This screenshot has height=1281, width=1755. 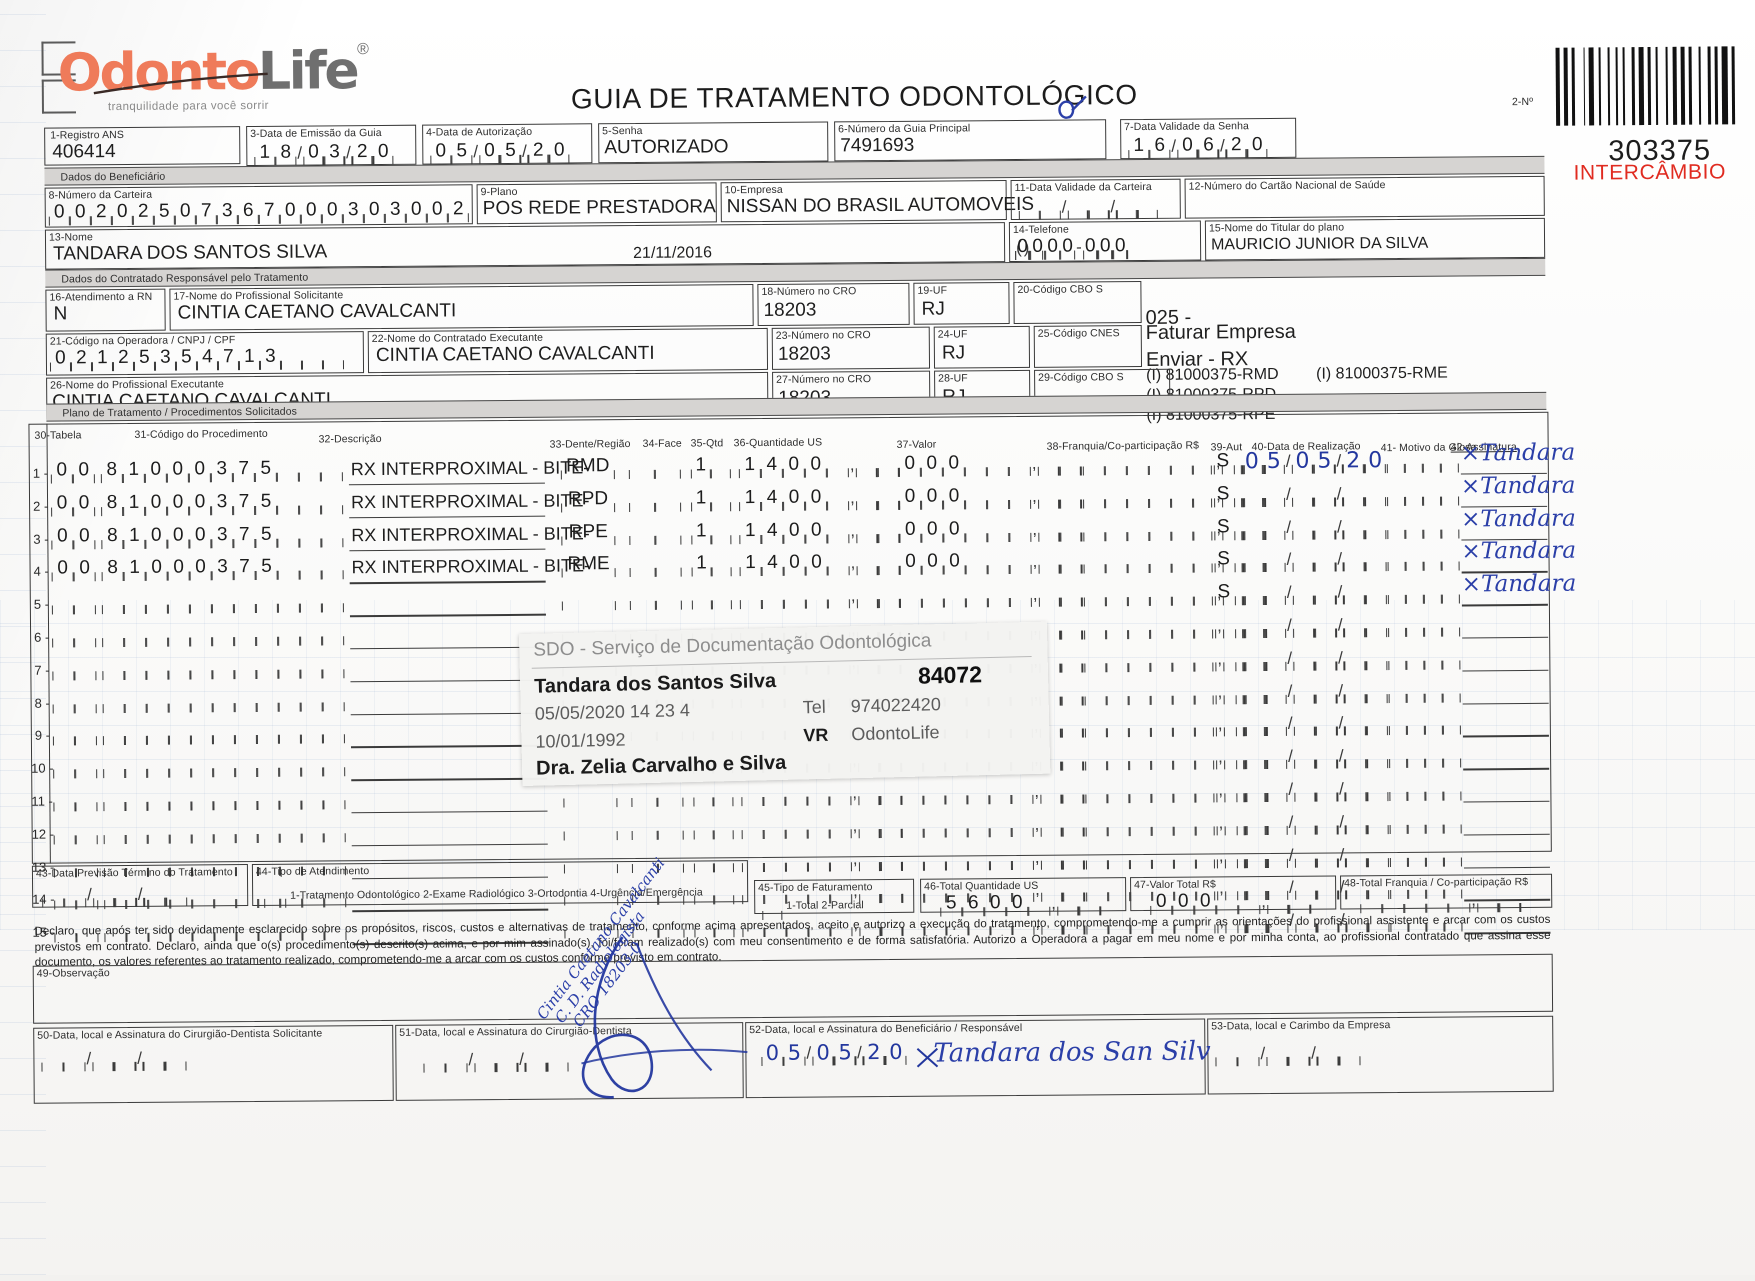 I want to click on comb-cell: S, so click(x=1224, y=592).